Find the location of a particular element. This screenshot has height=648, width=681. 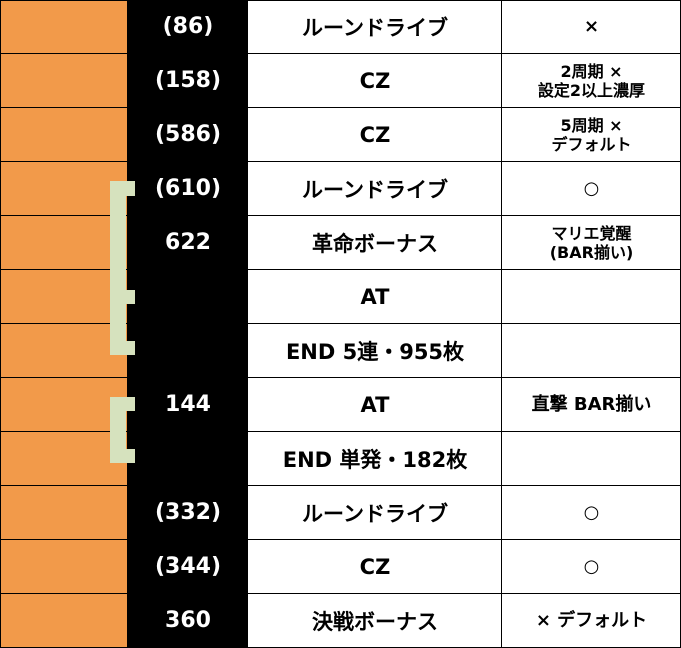

table-row: (344) CZ ○ is located at coordinates (340, 567).